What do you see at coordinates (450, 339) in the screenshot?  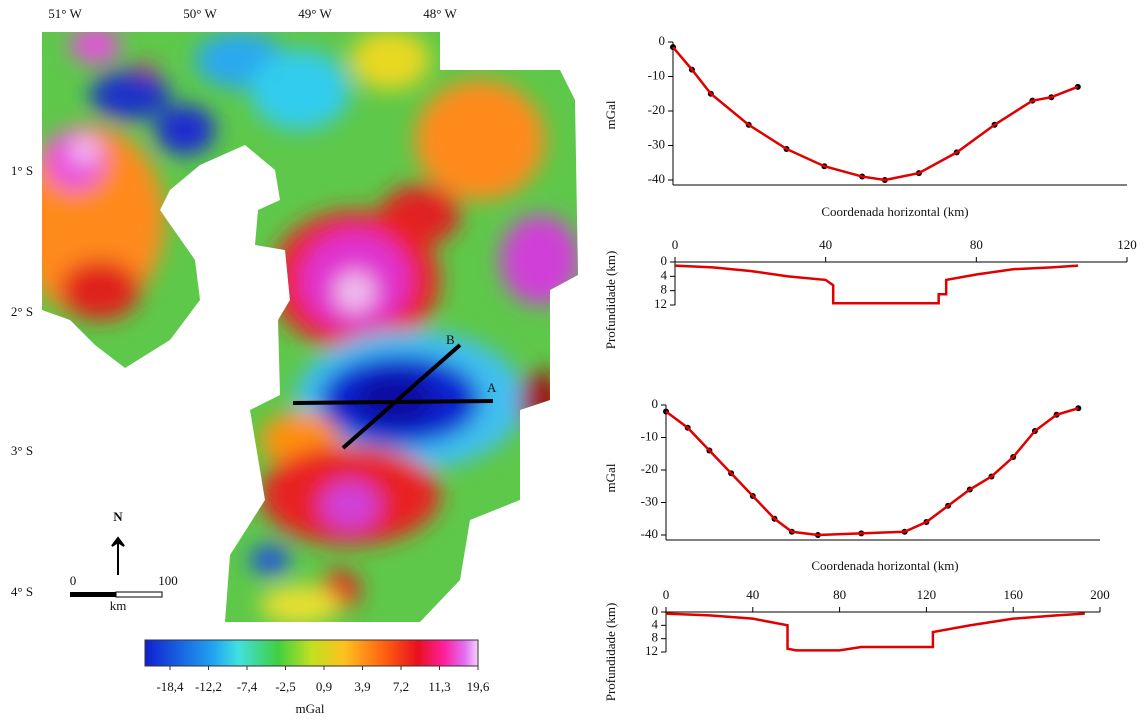 I see `profile-label: B` at bounding box center [450, 339].